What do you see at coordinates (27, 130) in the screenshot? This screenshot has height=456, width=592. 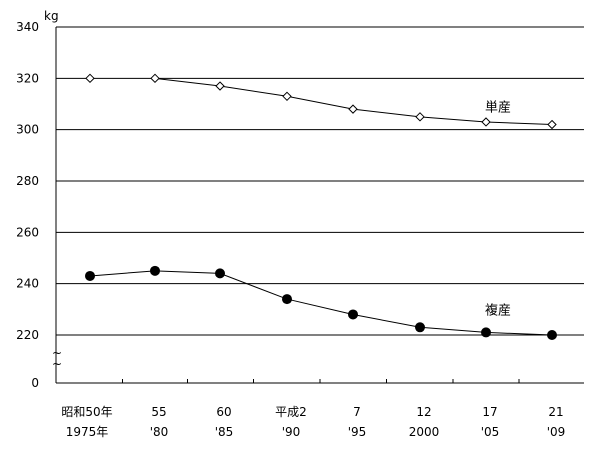 I see `y-tick-label-300: 300` at bounding box center [27, 130].